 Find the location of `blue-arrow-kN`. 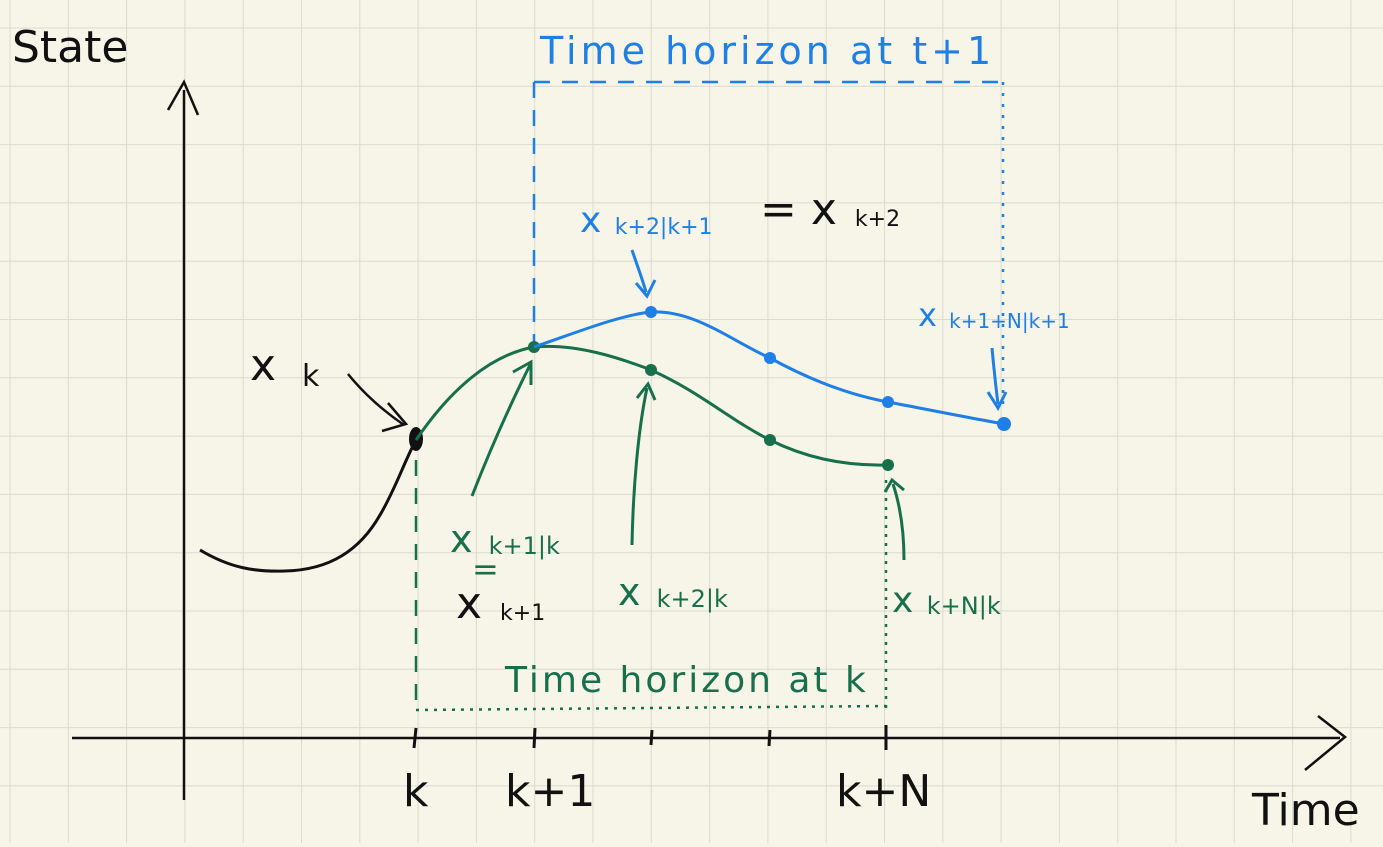

blue-arrow-kN is located at coordinates (995, 376).